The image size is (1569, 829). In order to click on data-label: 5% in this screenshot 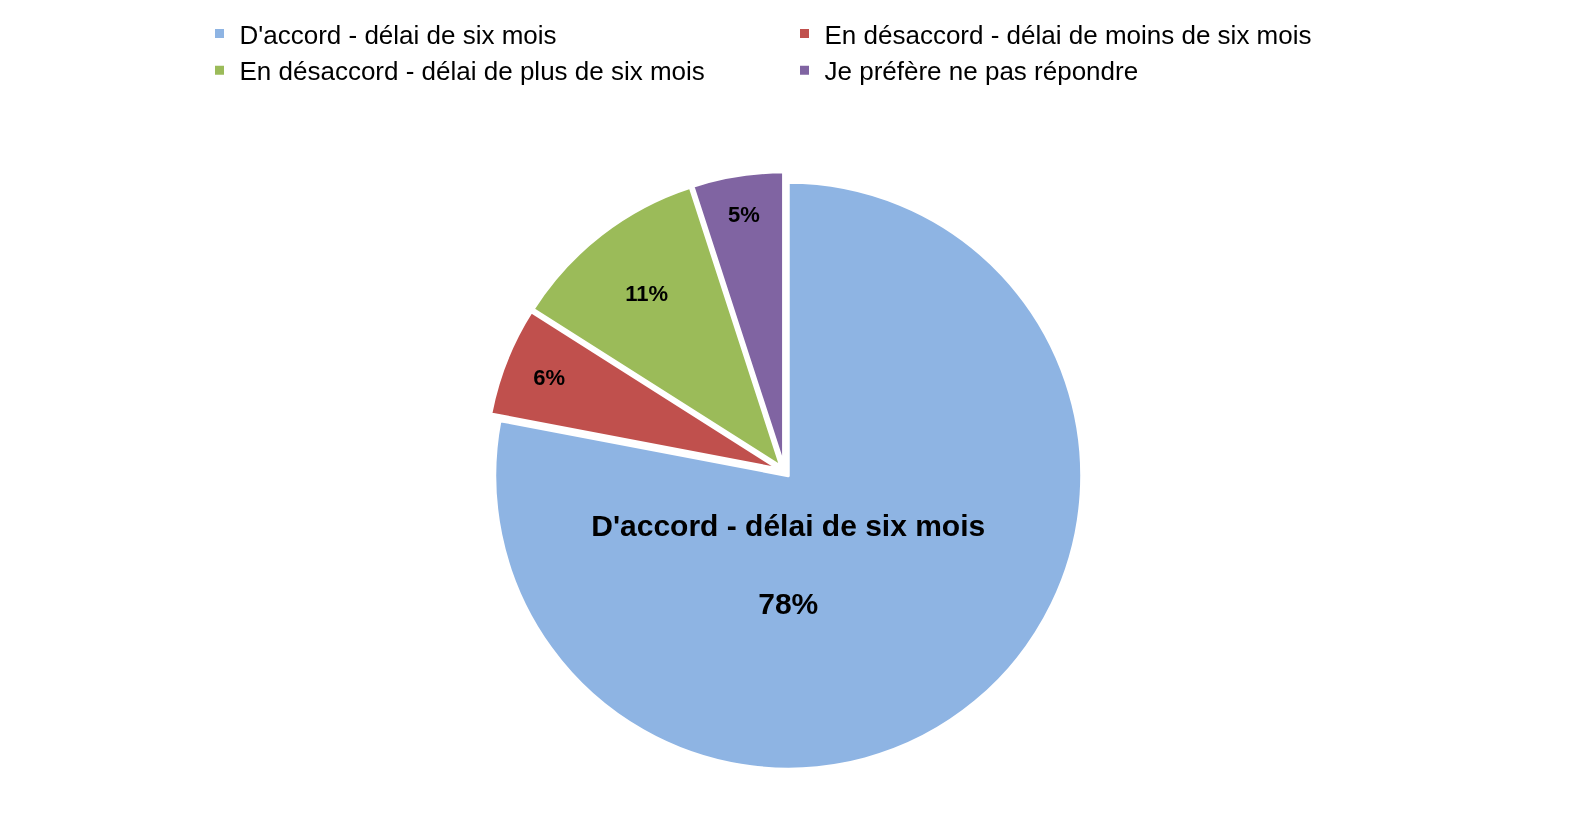, I will do `click(743, 215)`.